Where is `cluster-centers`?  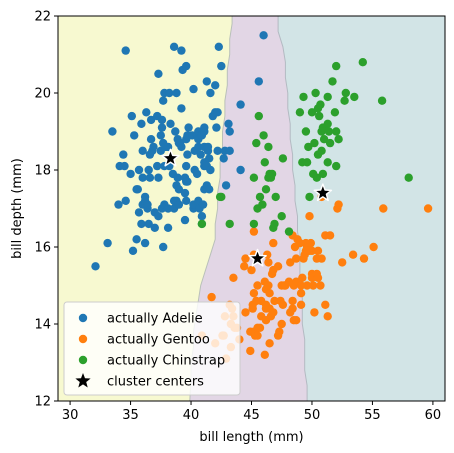
cluster-centers is located at coordinates (247, 207).